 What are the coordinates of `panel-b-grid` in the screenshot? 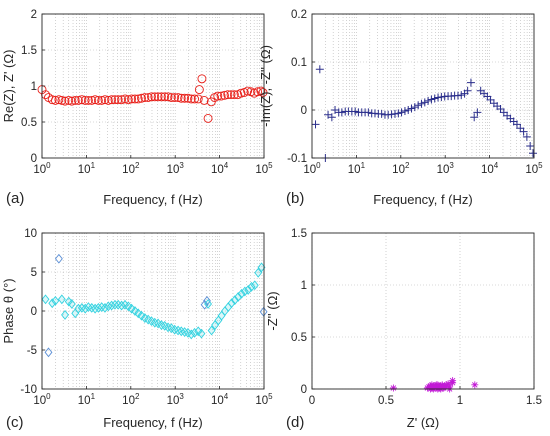 It's located at (423, 86).